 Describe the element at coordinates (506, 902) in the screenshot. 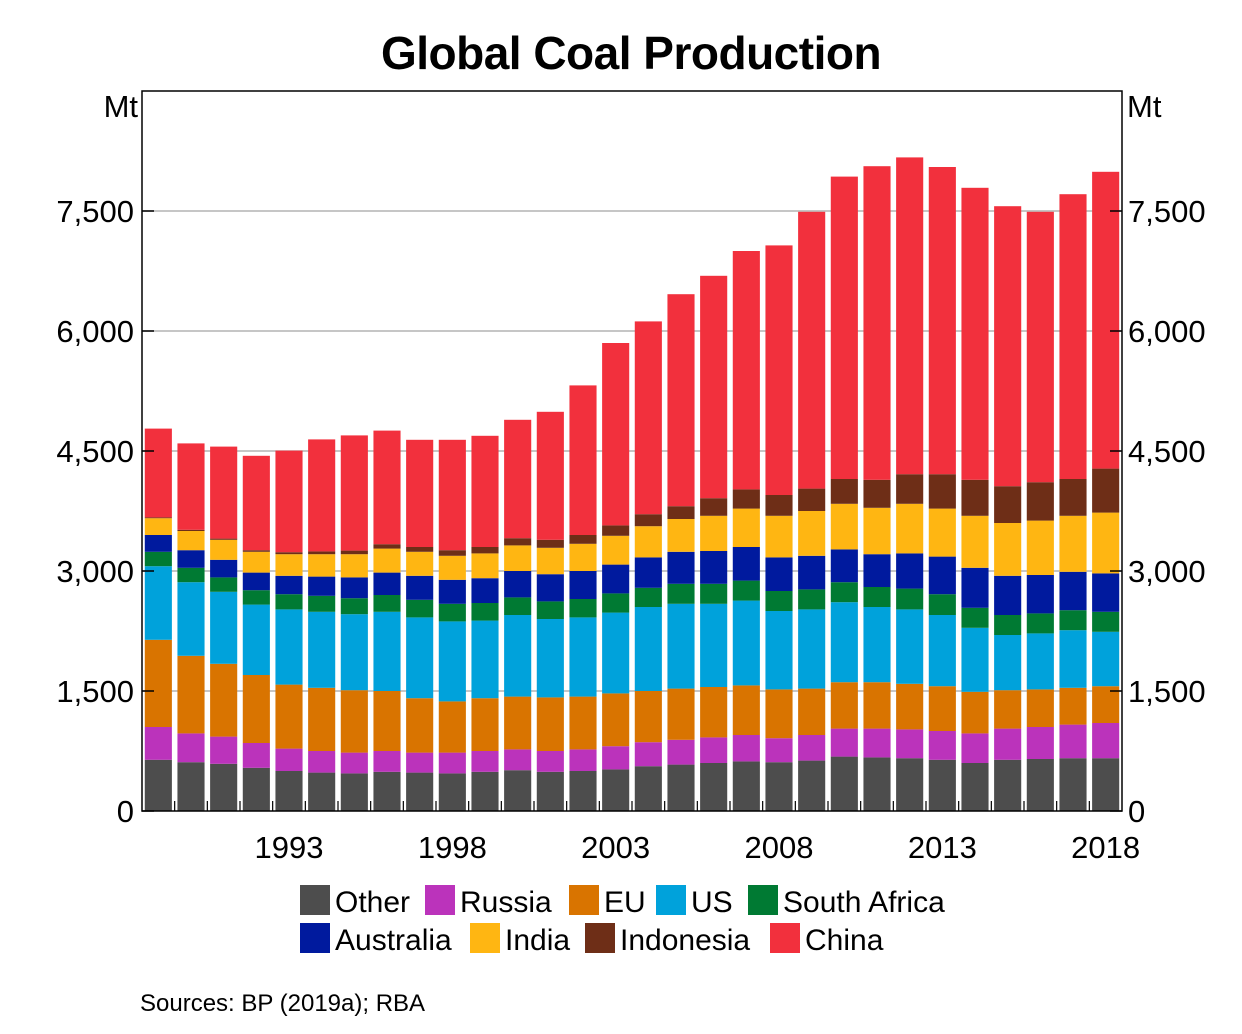

I see `legend-label-russia: Russia` at that location.